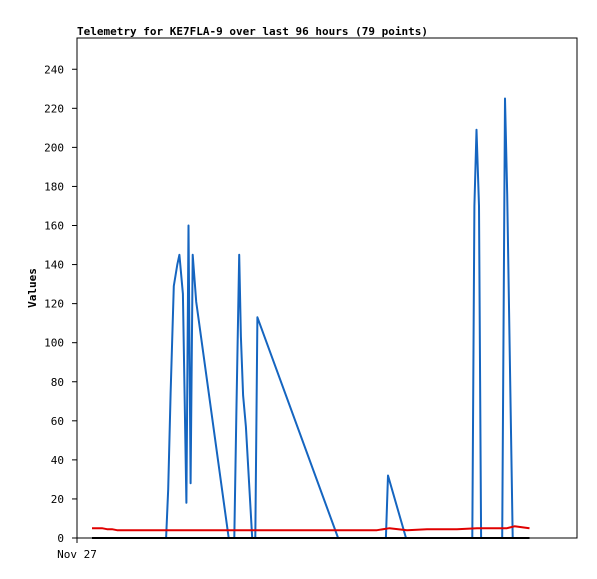  I want to click on y-tick-label: 180, so click(54, 186).